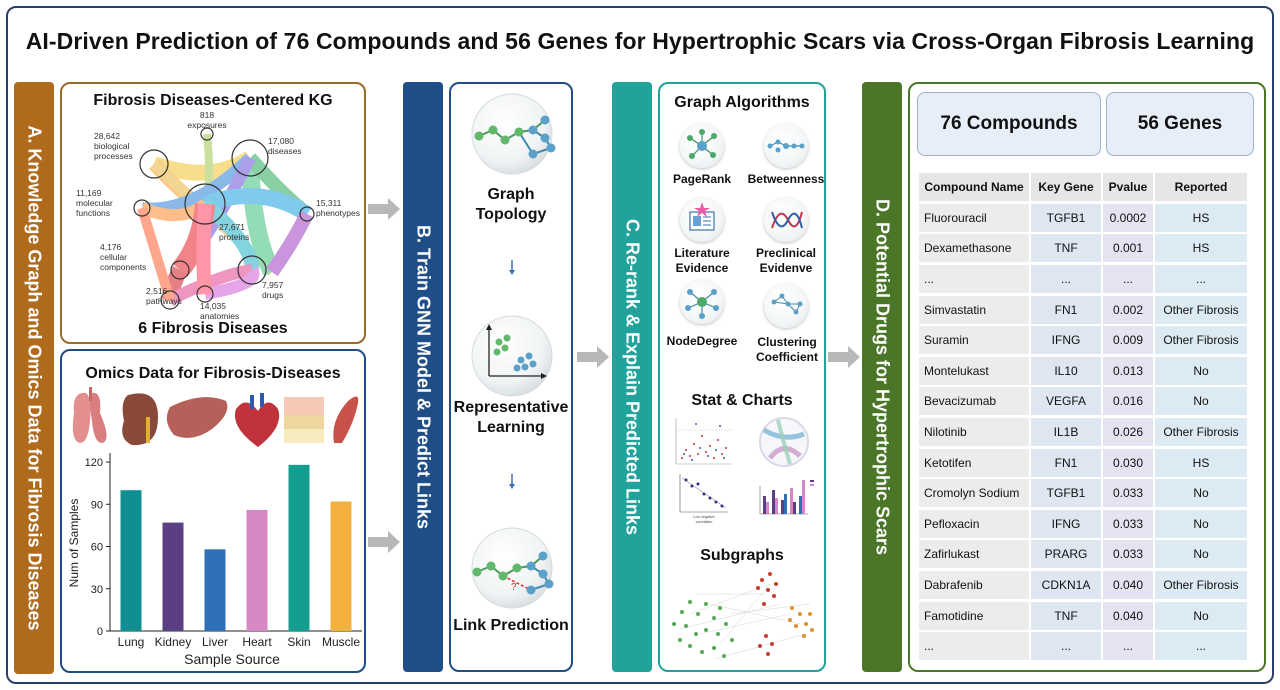  What do you see at coordinates (215, 590) in the screenshot?
I see `bar-liver` at bounding box center [215, 590].